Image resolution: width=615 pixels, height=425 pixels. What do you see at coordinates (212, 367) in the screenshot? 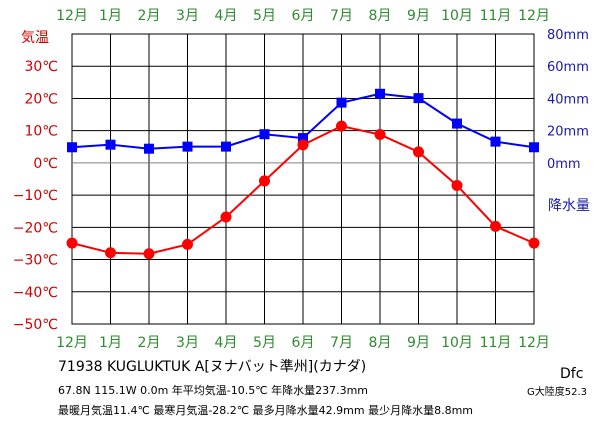
I see `station-label: 71938 KUGLUKTUK A[ヌナバット準州](カナダ)` at bounding box center [212, 367].